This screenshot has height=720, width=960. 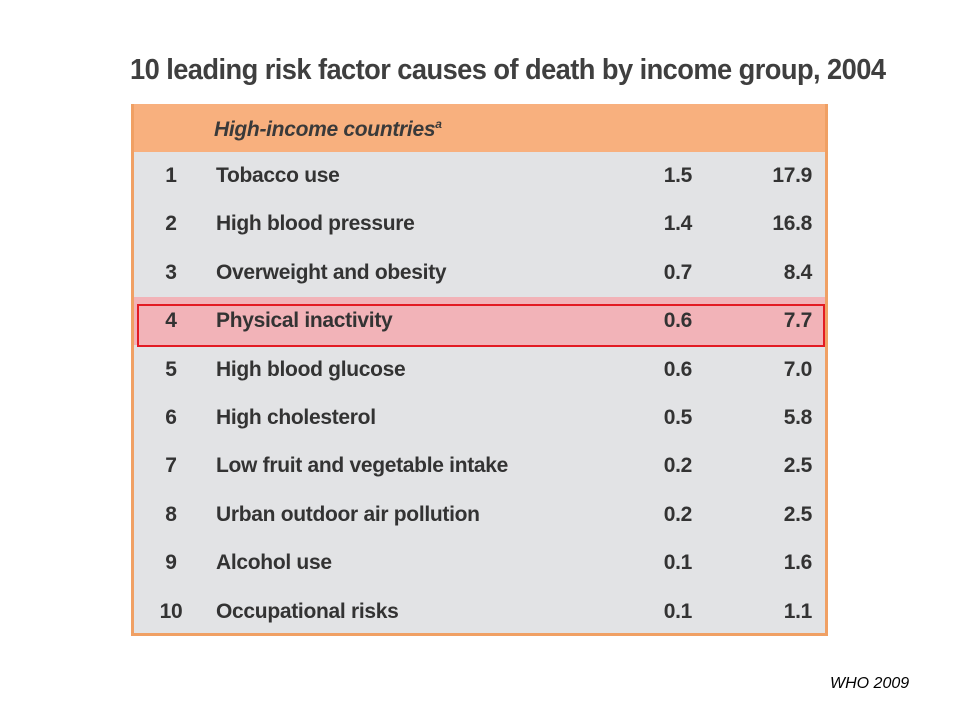 I want to click on row-value: 1.1, so click(x=798, y=611).